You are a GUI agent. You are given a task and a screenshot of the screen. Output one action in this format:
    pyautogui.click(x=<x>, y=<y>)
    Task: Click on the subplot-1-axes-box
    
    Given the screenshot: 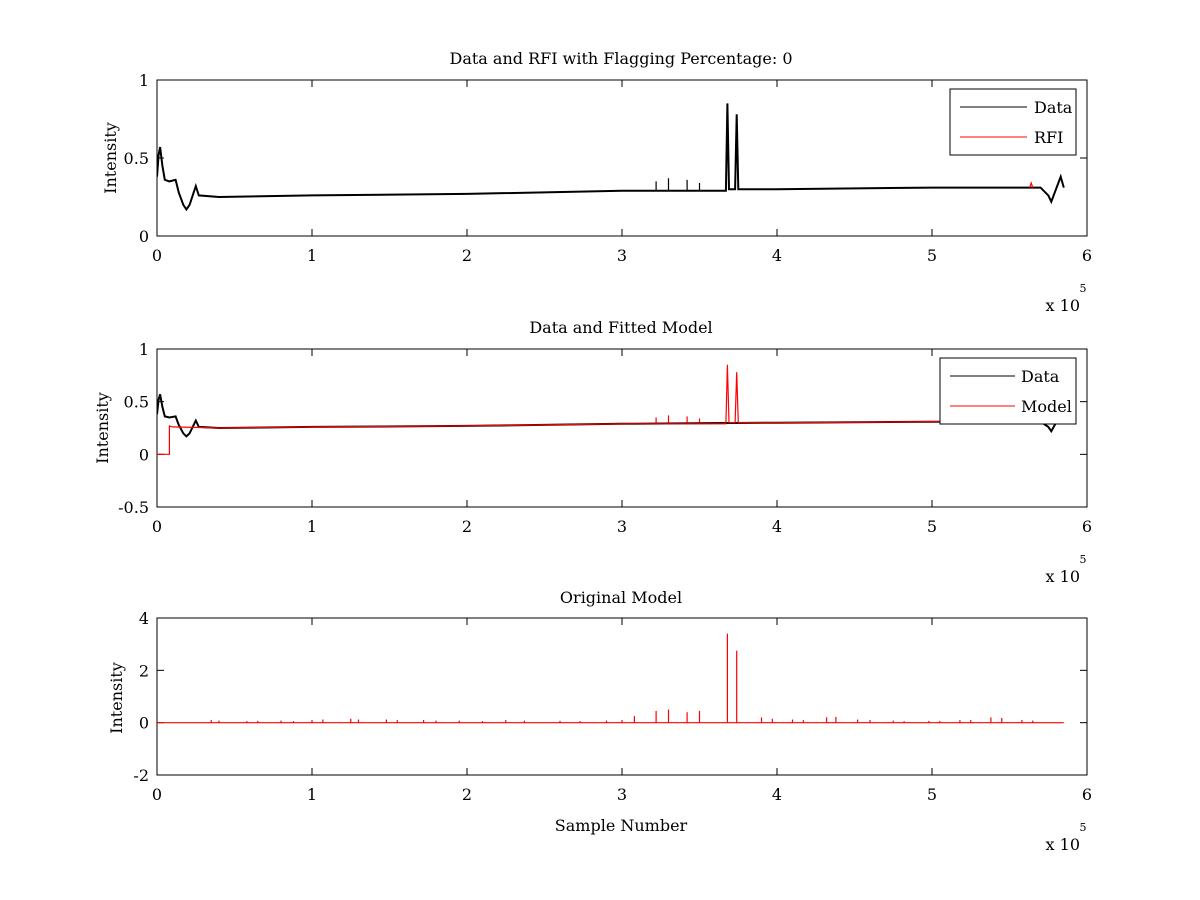 What is the action you would take?
    pyautogui.click(x=622, y=158)
    